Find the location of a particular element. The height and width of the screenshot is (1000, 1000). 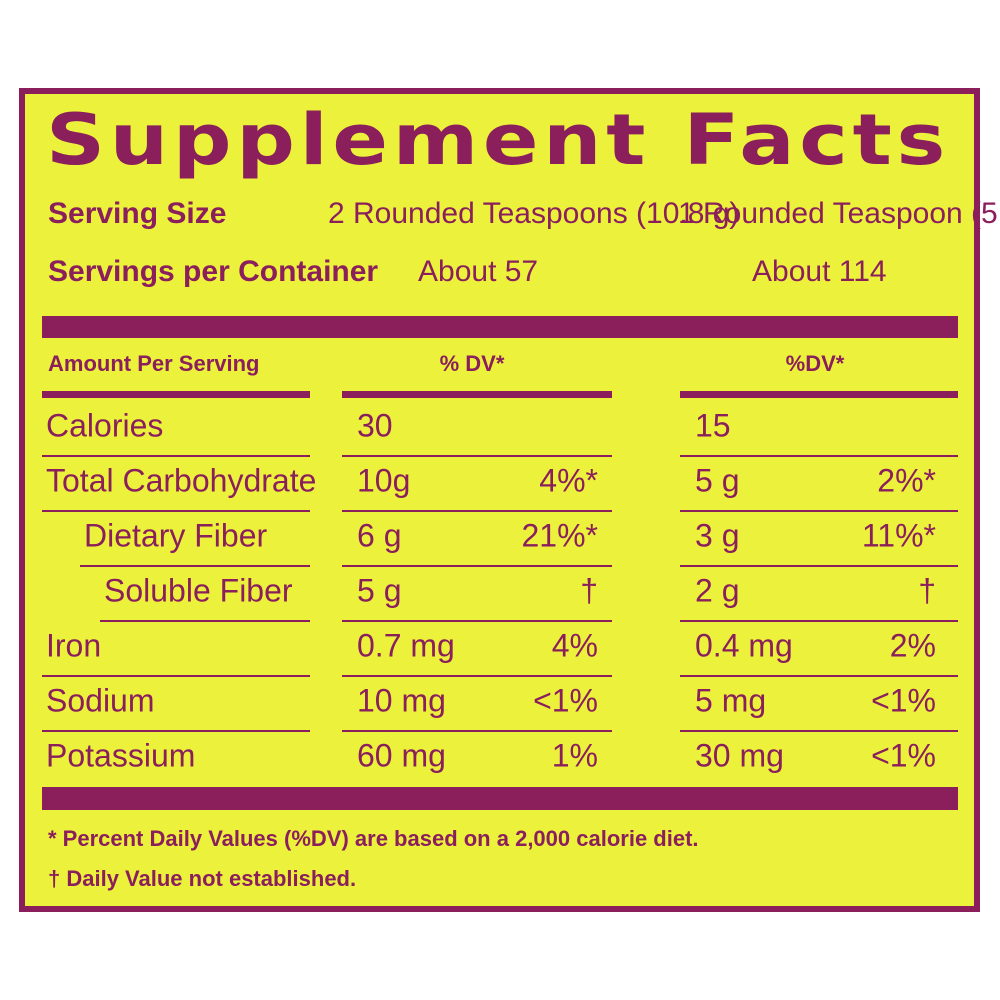

amount: 30 is located at coordinates (375, 425).